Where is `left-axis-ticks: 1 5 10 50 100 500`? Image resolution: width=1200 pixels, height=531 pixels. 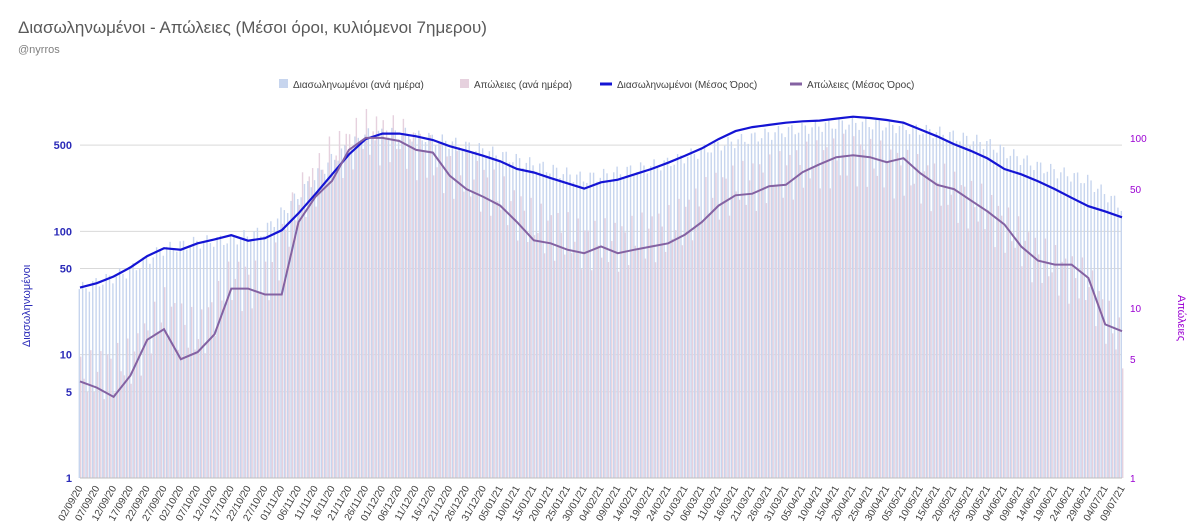
left-axis-ticks: 1 5 10 50 100 500 is located at coordinates (63, 312).